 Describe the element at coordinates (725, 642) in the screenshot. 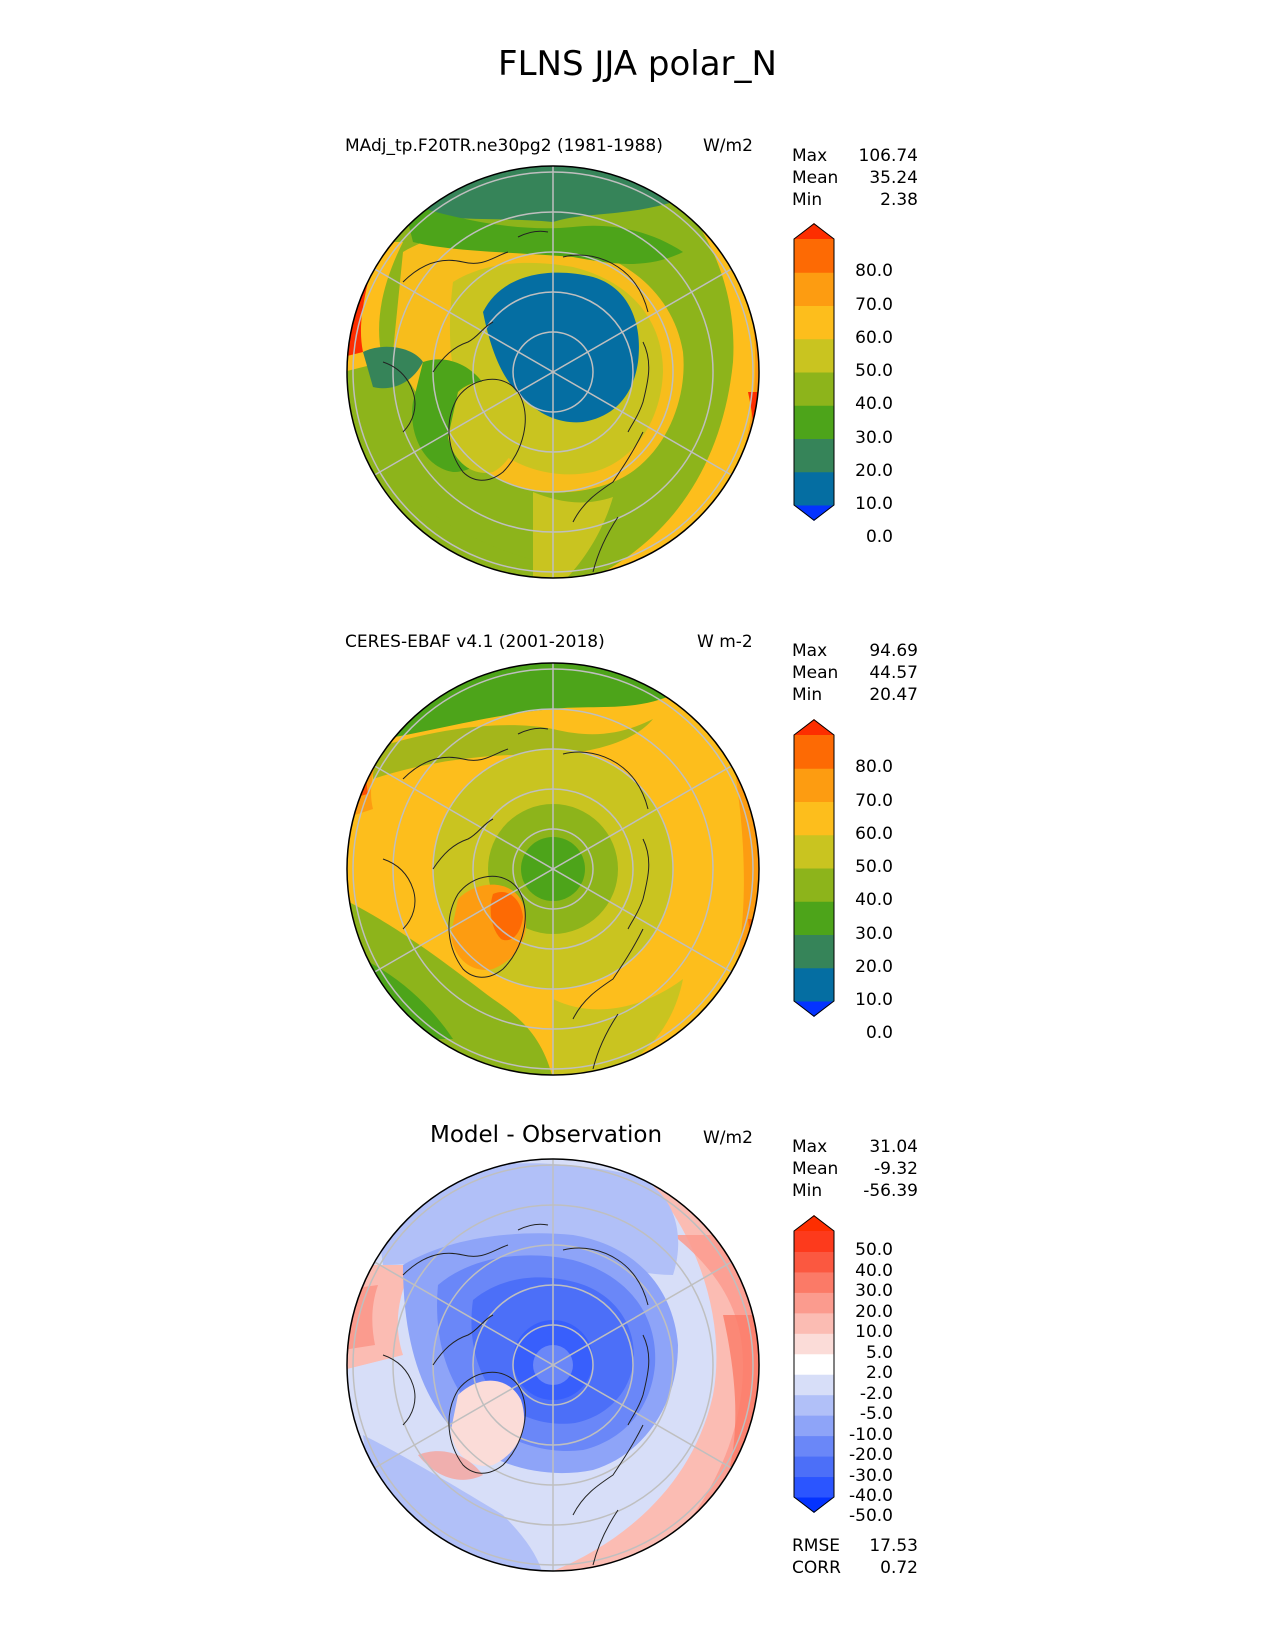

I see `panel2-units: W m-2` at that location.